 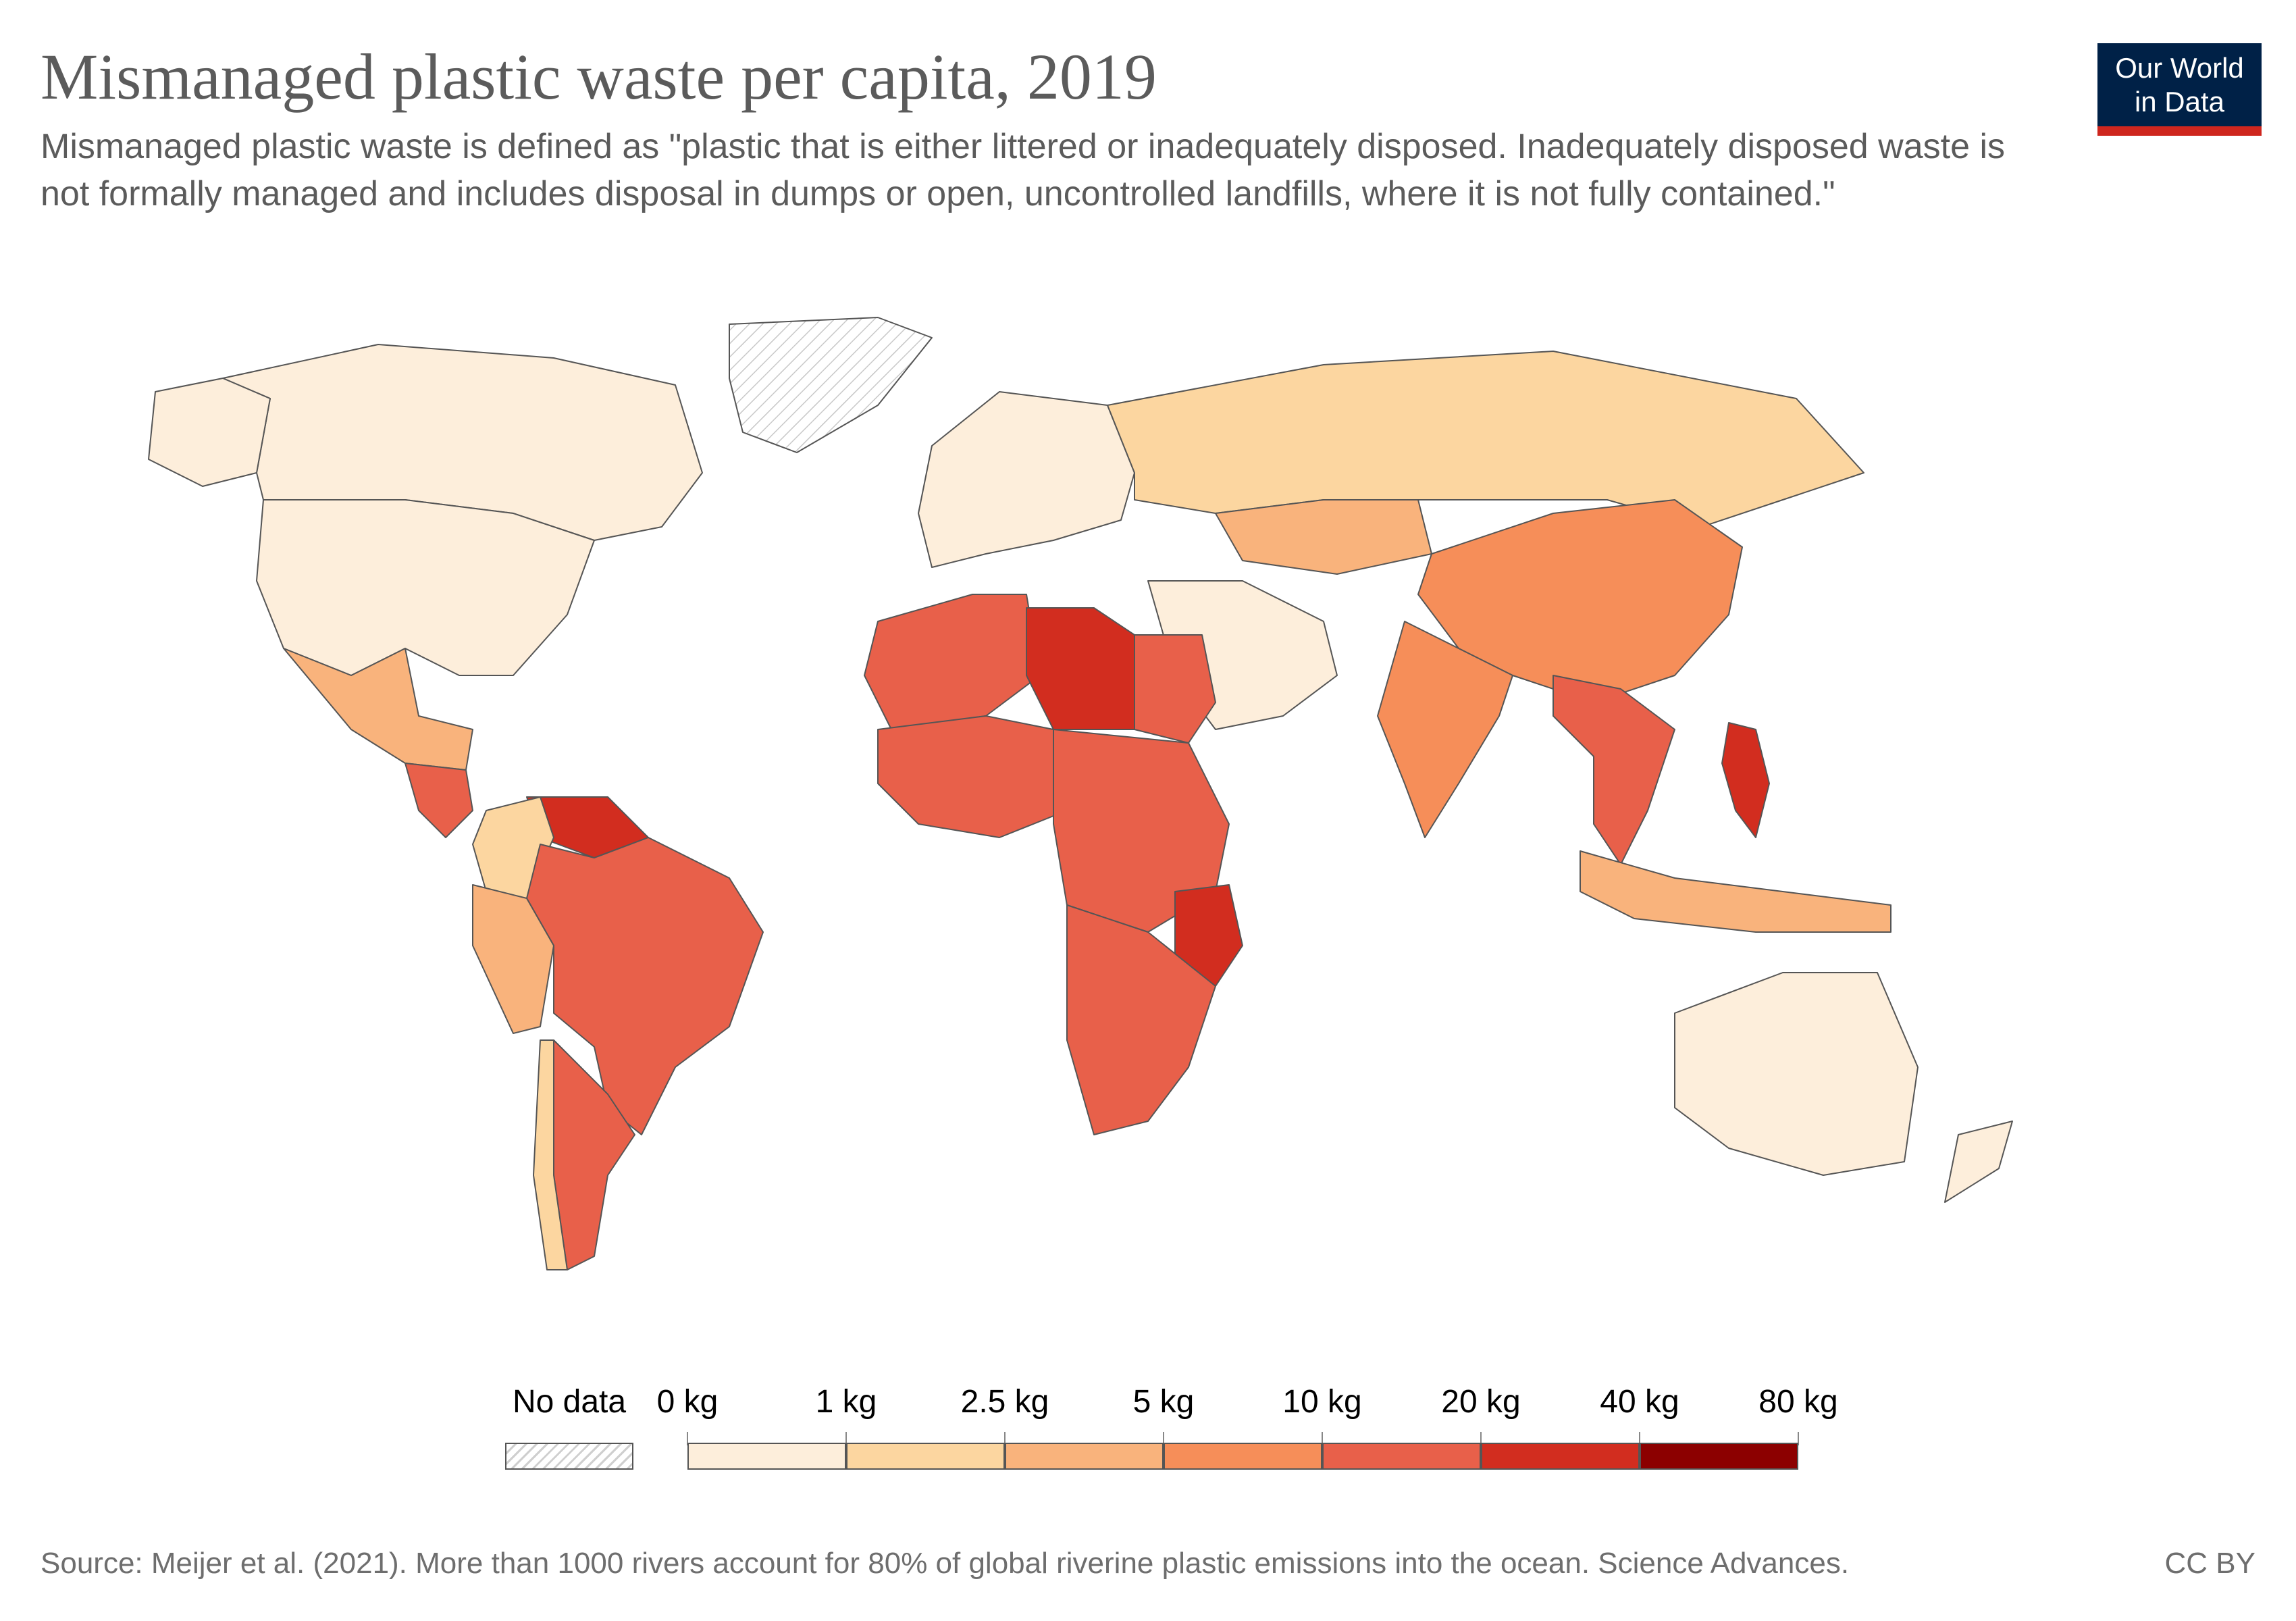 What do you see at coordinates (645, 986) in the screenshot?
I see `region-brazil` at bounding box center [645, 986].